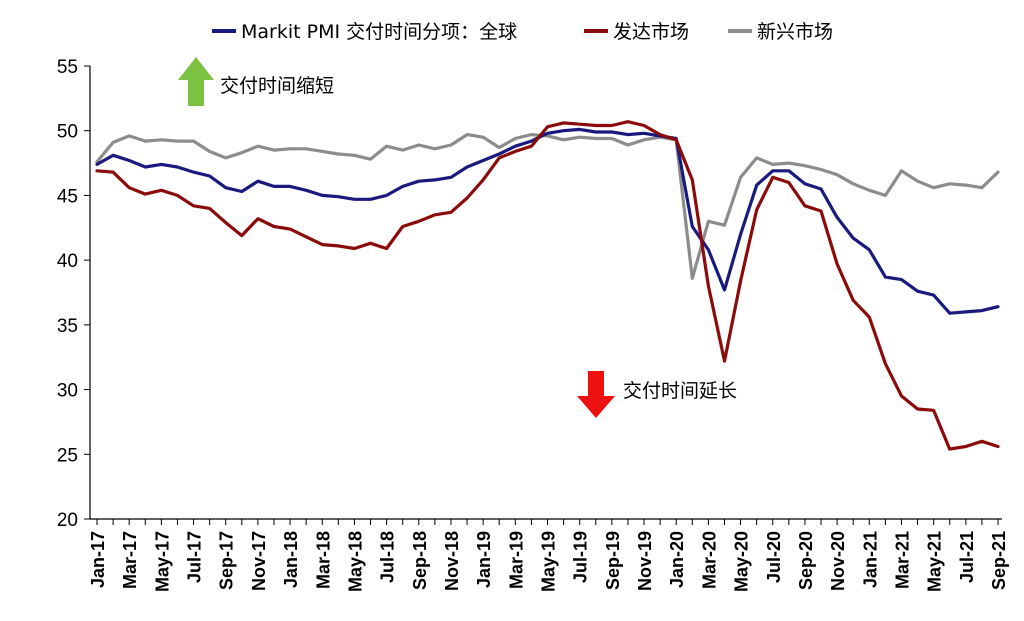  I want to click on y-tick-label: 55, so click(67, 67).